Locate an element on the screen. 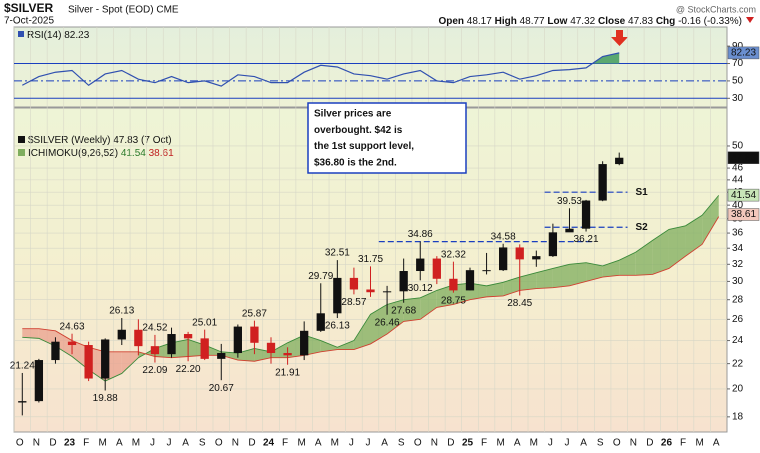 The image size is (760, 453). span-a-value-label: 41.54 is located at coordinates (743, 195).